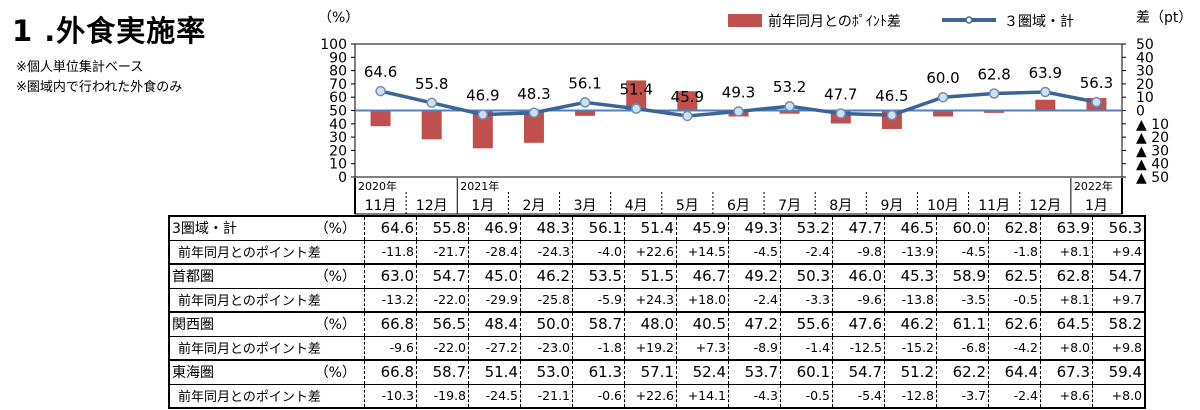 The image size is (1200, 410). I want to click on left-tick-label: 90, so click(338, 58).